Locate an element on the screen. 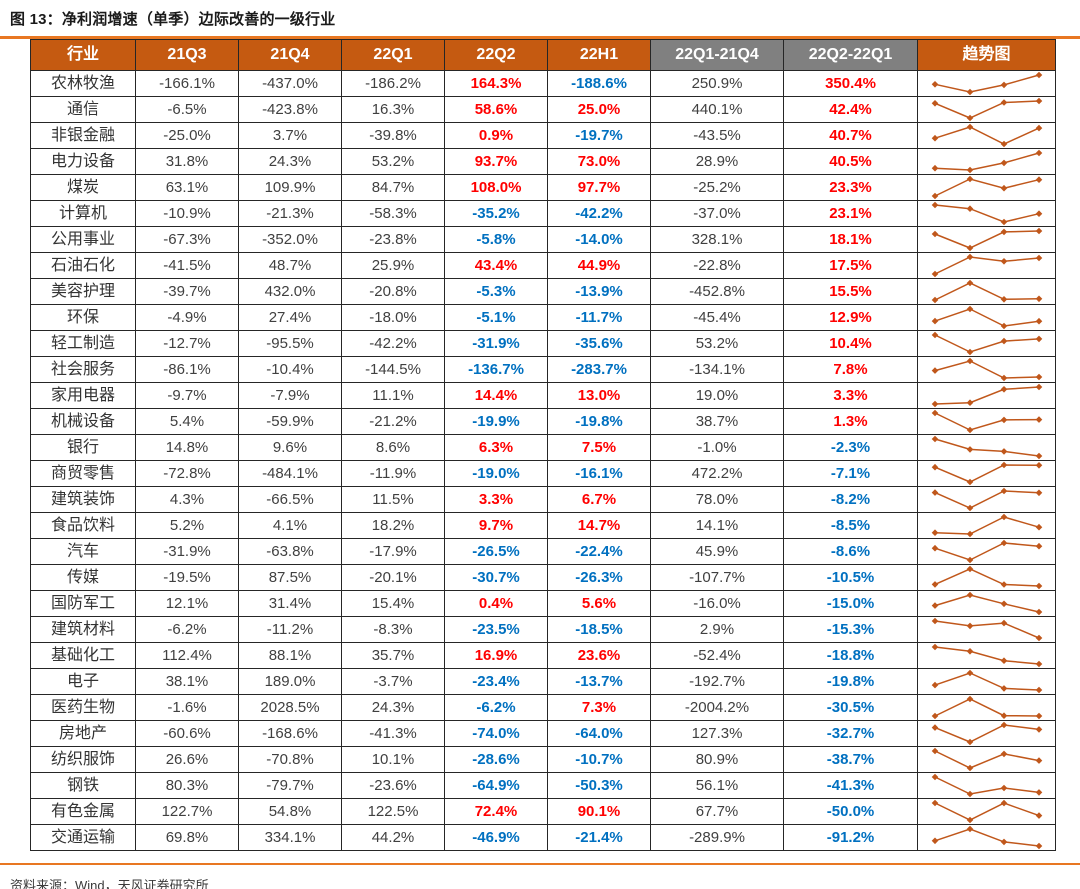  value-cell: 18.2% is located at coordinates (393, 525).